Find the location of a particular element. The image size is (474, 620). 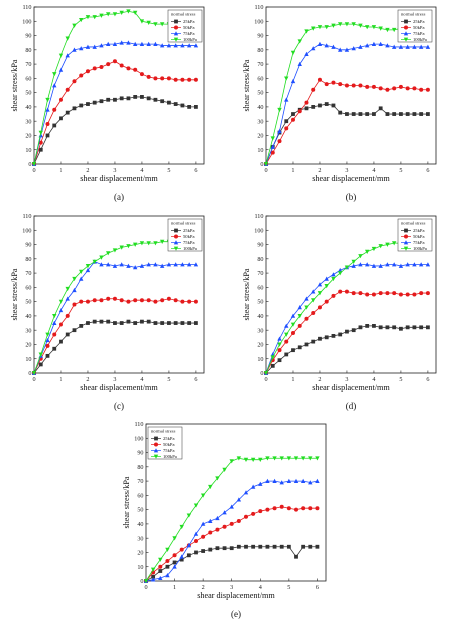

series-100kPa is located at coordinates (115, 307).